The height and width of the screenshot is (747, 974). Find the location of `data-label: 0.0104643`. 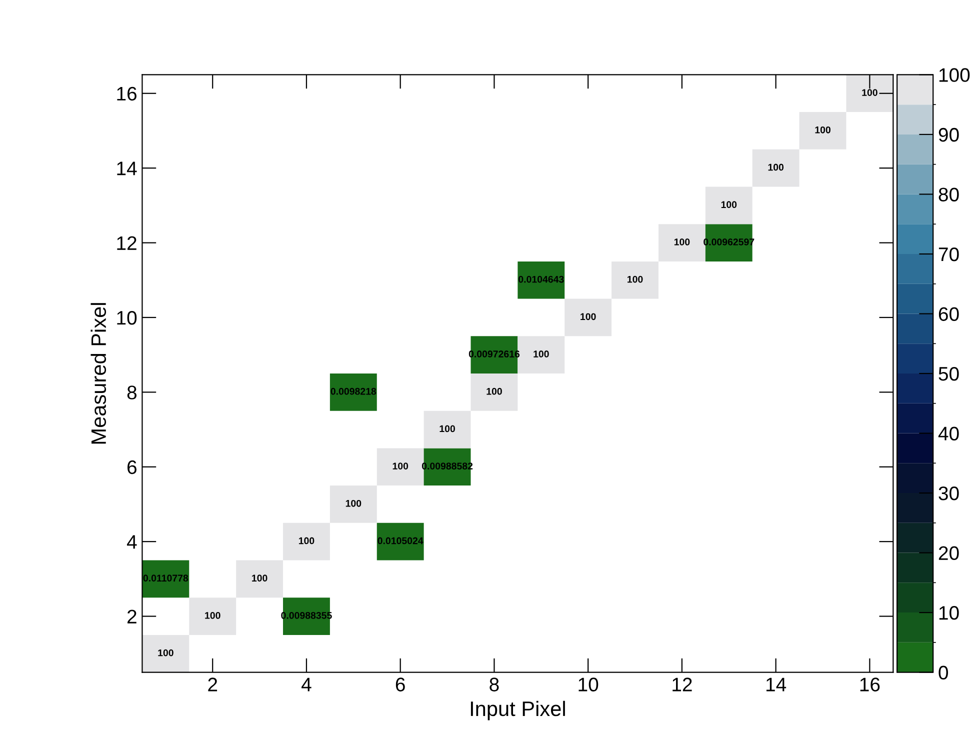

data-label: 0.0104643 is located at coordinates (541, 279).